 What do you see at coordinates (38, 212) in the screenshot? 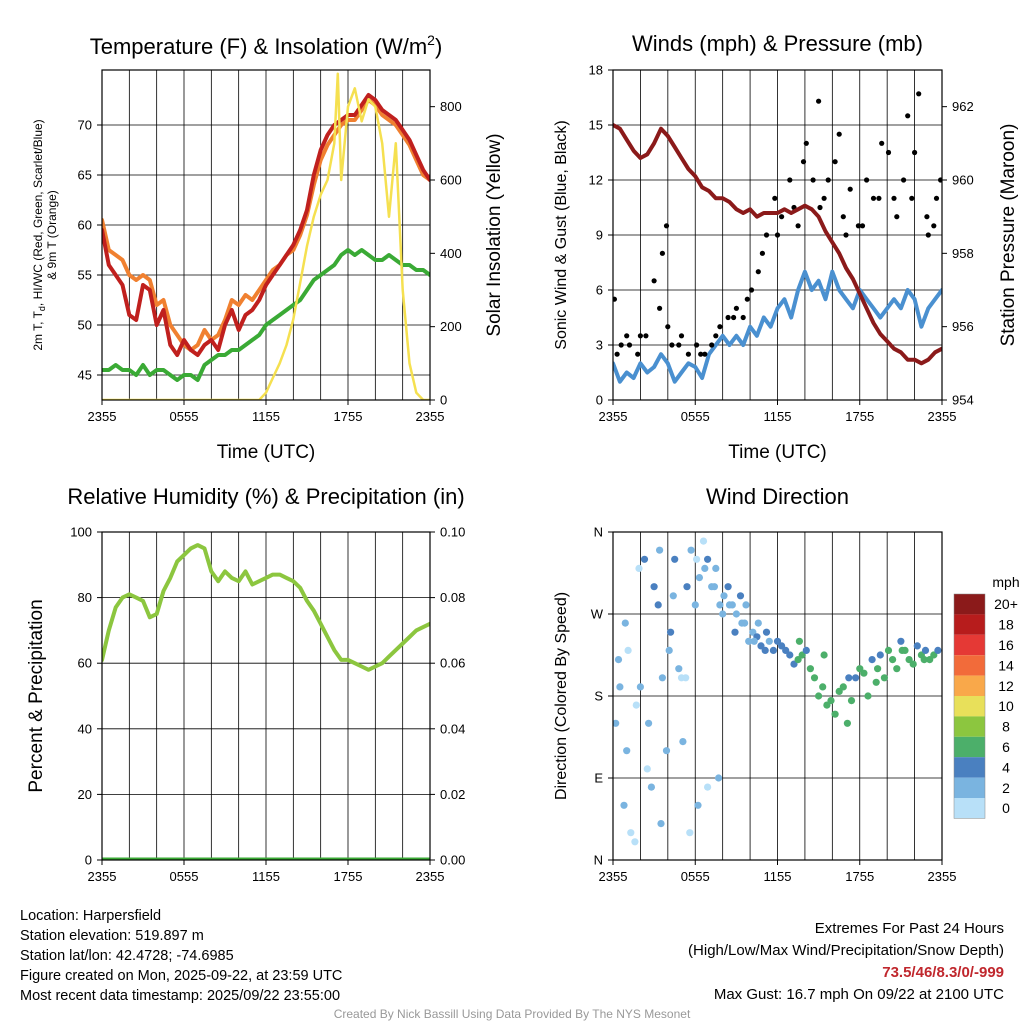
I see `y-axis-label-part: , HI/WC (Red, Green, Scarlet/Blue)` at bounding box center [38, 212].